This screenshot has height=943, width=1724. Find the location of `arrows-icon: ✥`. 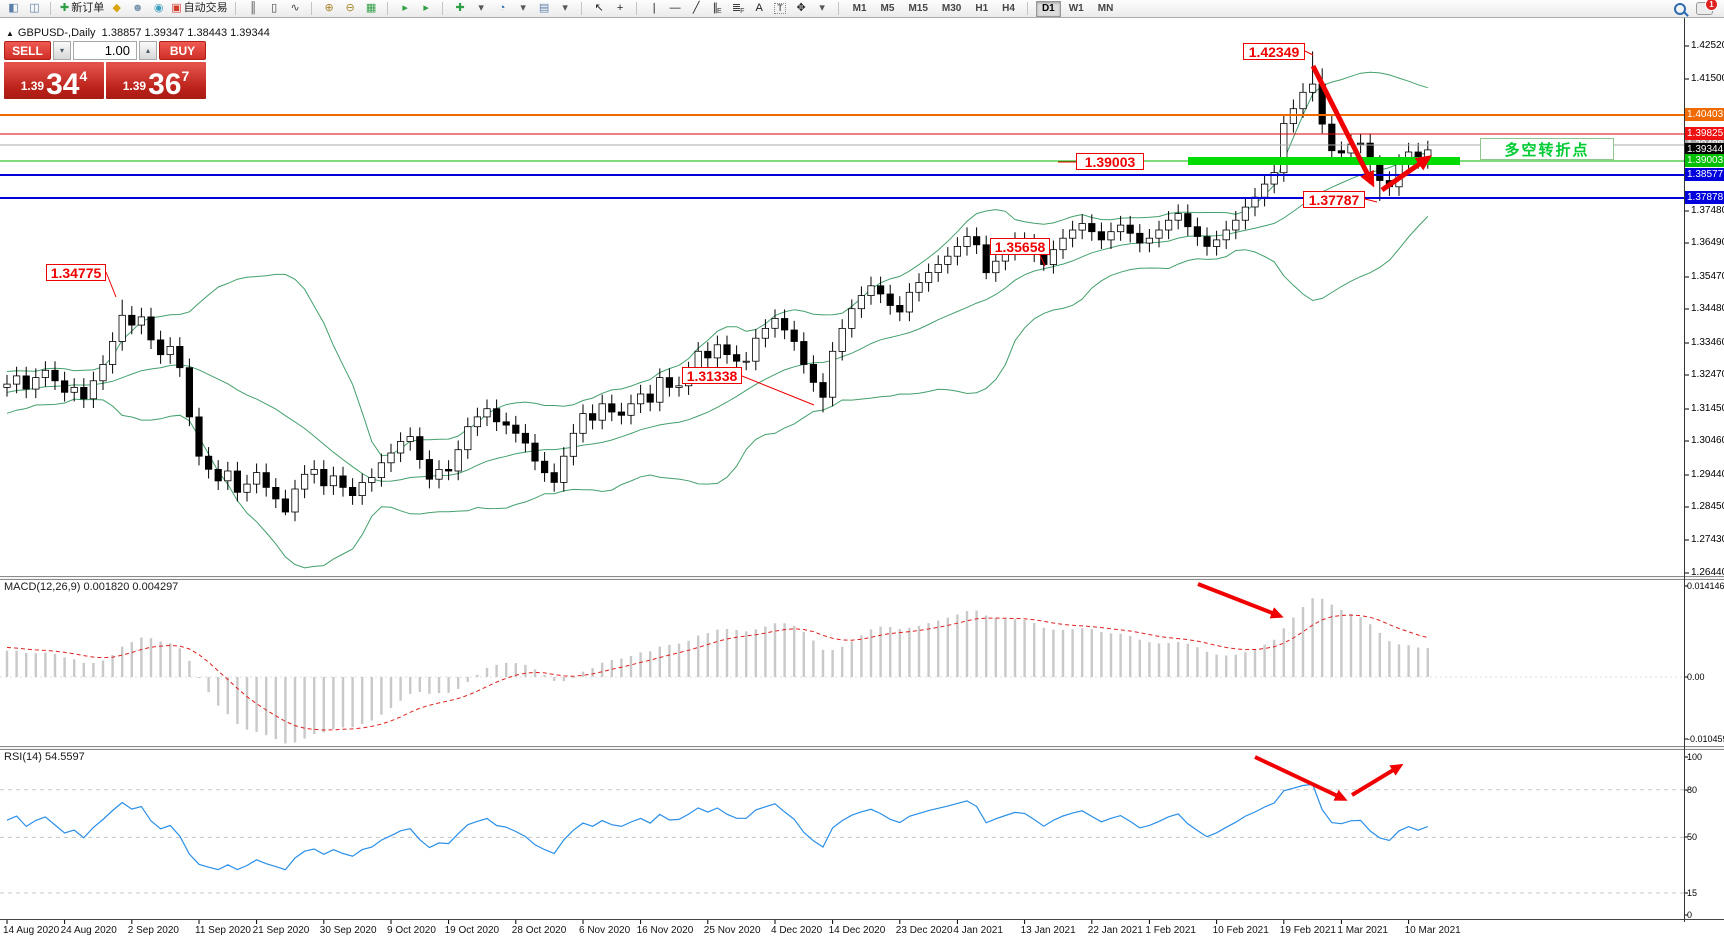

arrows-icon: ✥ is located at coordinates (801, 8).